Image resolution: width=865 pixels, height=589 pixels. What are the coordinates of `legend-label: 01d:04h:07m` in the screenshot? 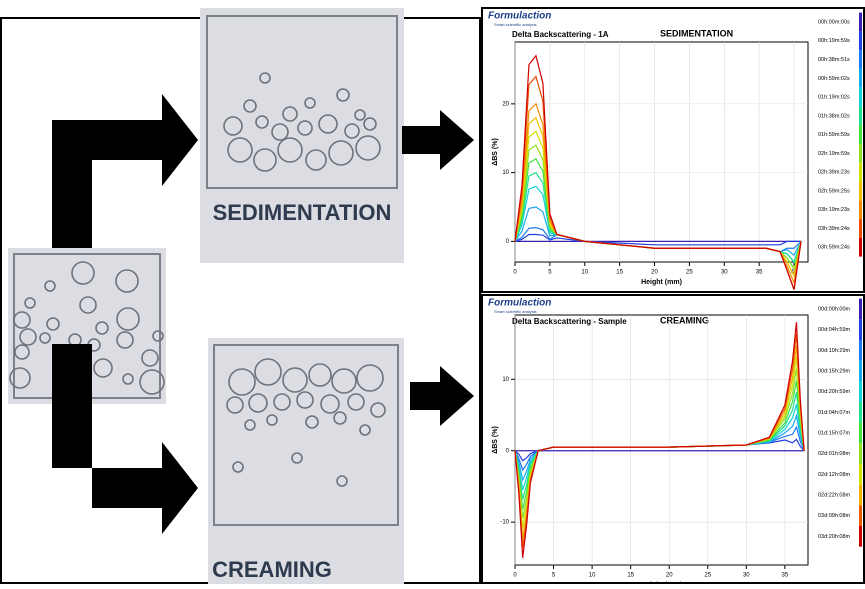 It's located at (834, 413).